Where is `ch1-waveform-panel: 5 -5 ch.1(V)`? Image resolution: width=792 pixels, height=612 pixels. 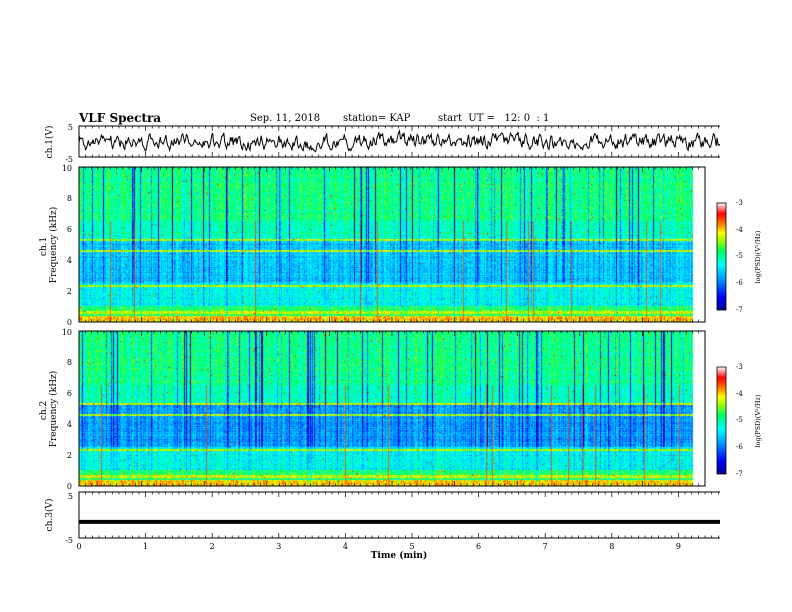 ch1-waveform-panel: 5 -5 ch.1(V) is located at coordinates (382, 143).